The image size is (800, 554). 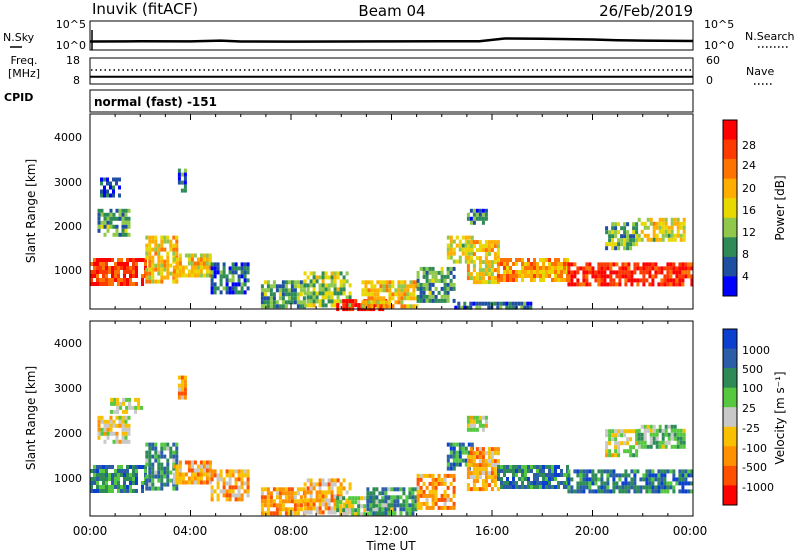 I want to click on nsky-right-tick-top: 10^5, so click(x=719, y=24).